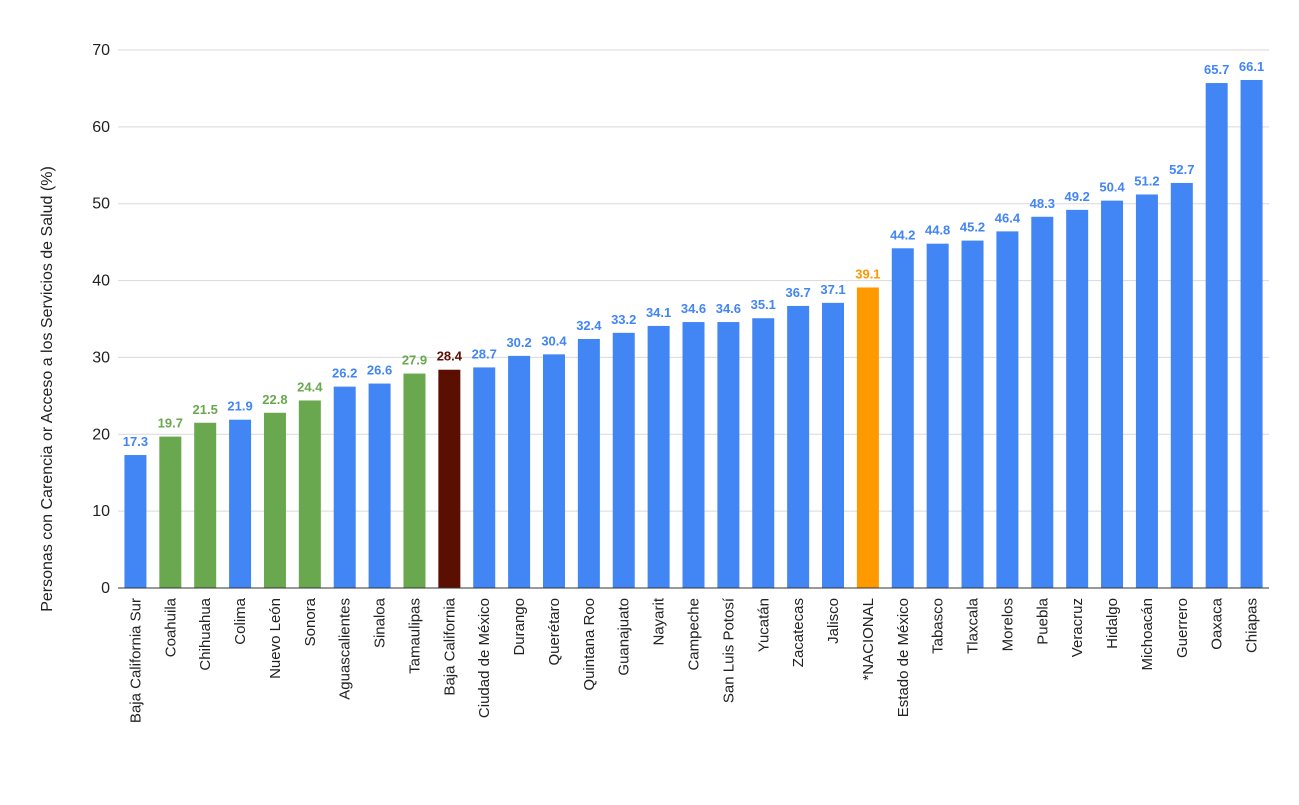  What do you see at coordinates (972, 227) in the screenshot?
I see `data-label: 45.2` at bounding box center [972, 227].